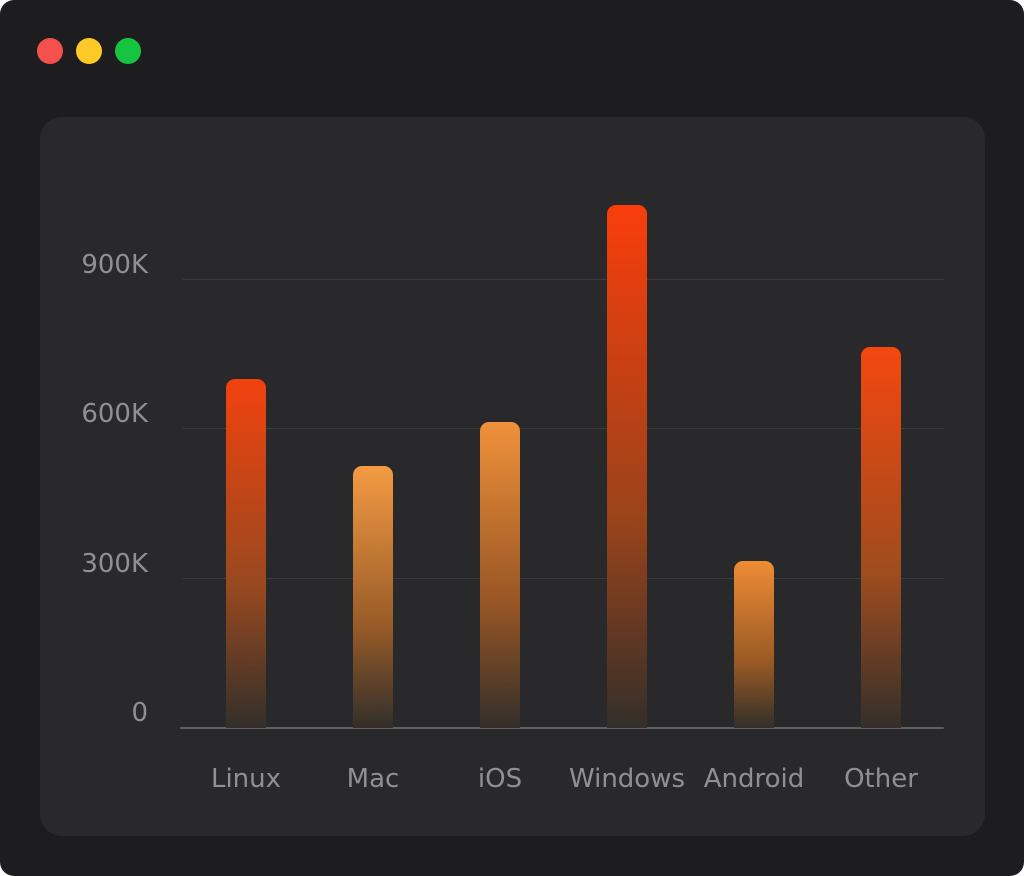 The width and height of the screenshot is (1024, 876). Describe the element at coordinates (500, 575) in the screenshot. I see `bar-ios` at that location.